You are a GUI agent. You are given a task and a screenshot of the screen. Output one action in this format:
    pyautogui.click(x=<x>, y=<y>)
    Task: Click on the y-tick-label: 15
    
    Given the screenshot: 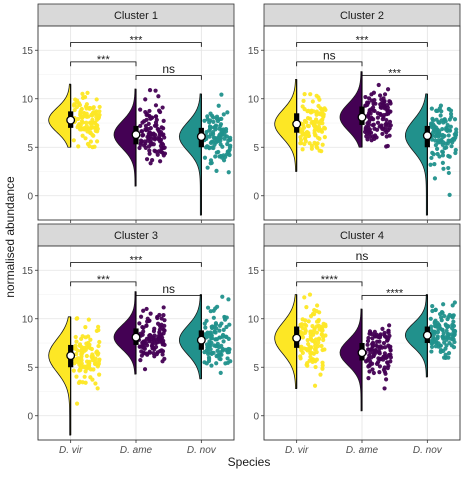 What is the action you would take?
    pyautogui.click(x=254, y=271)
    